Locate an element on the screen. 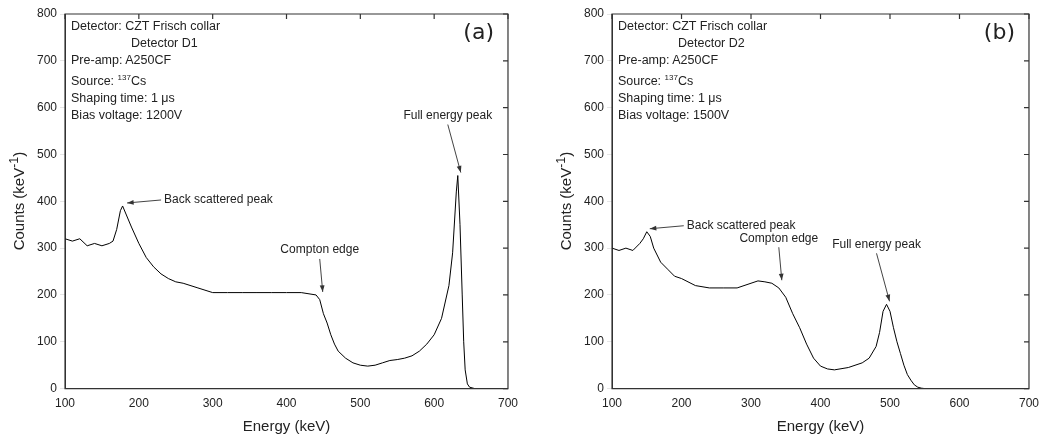  chart-title: (a) is located at coordinates (478, 31).